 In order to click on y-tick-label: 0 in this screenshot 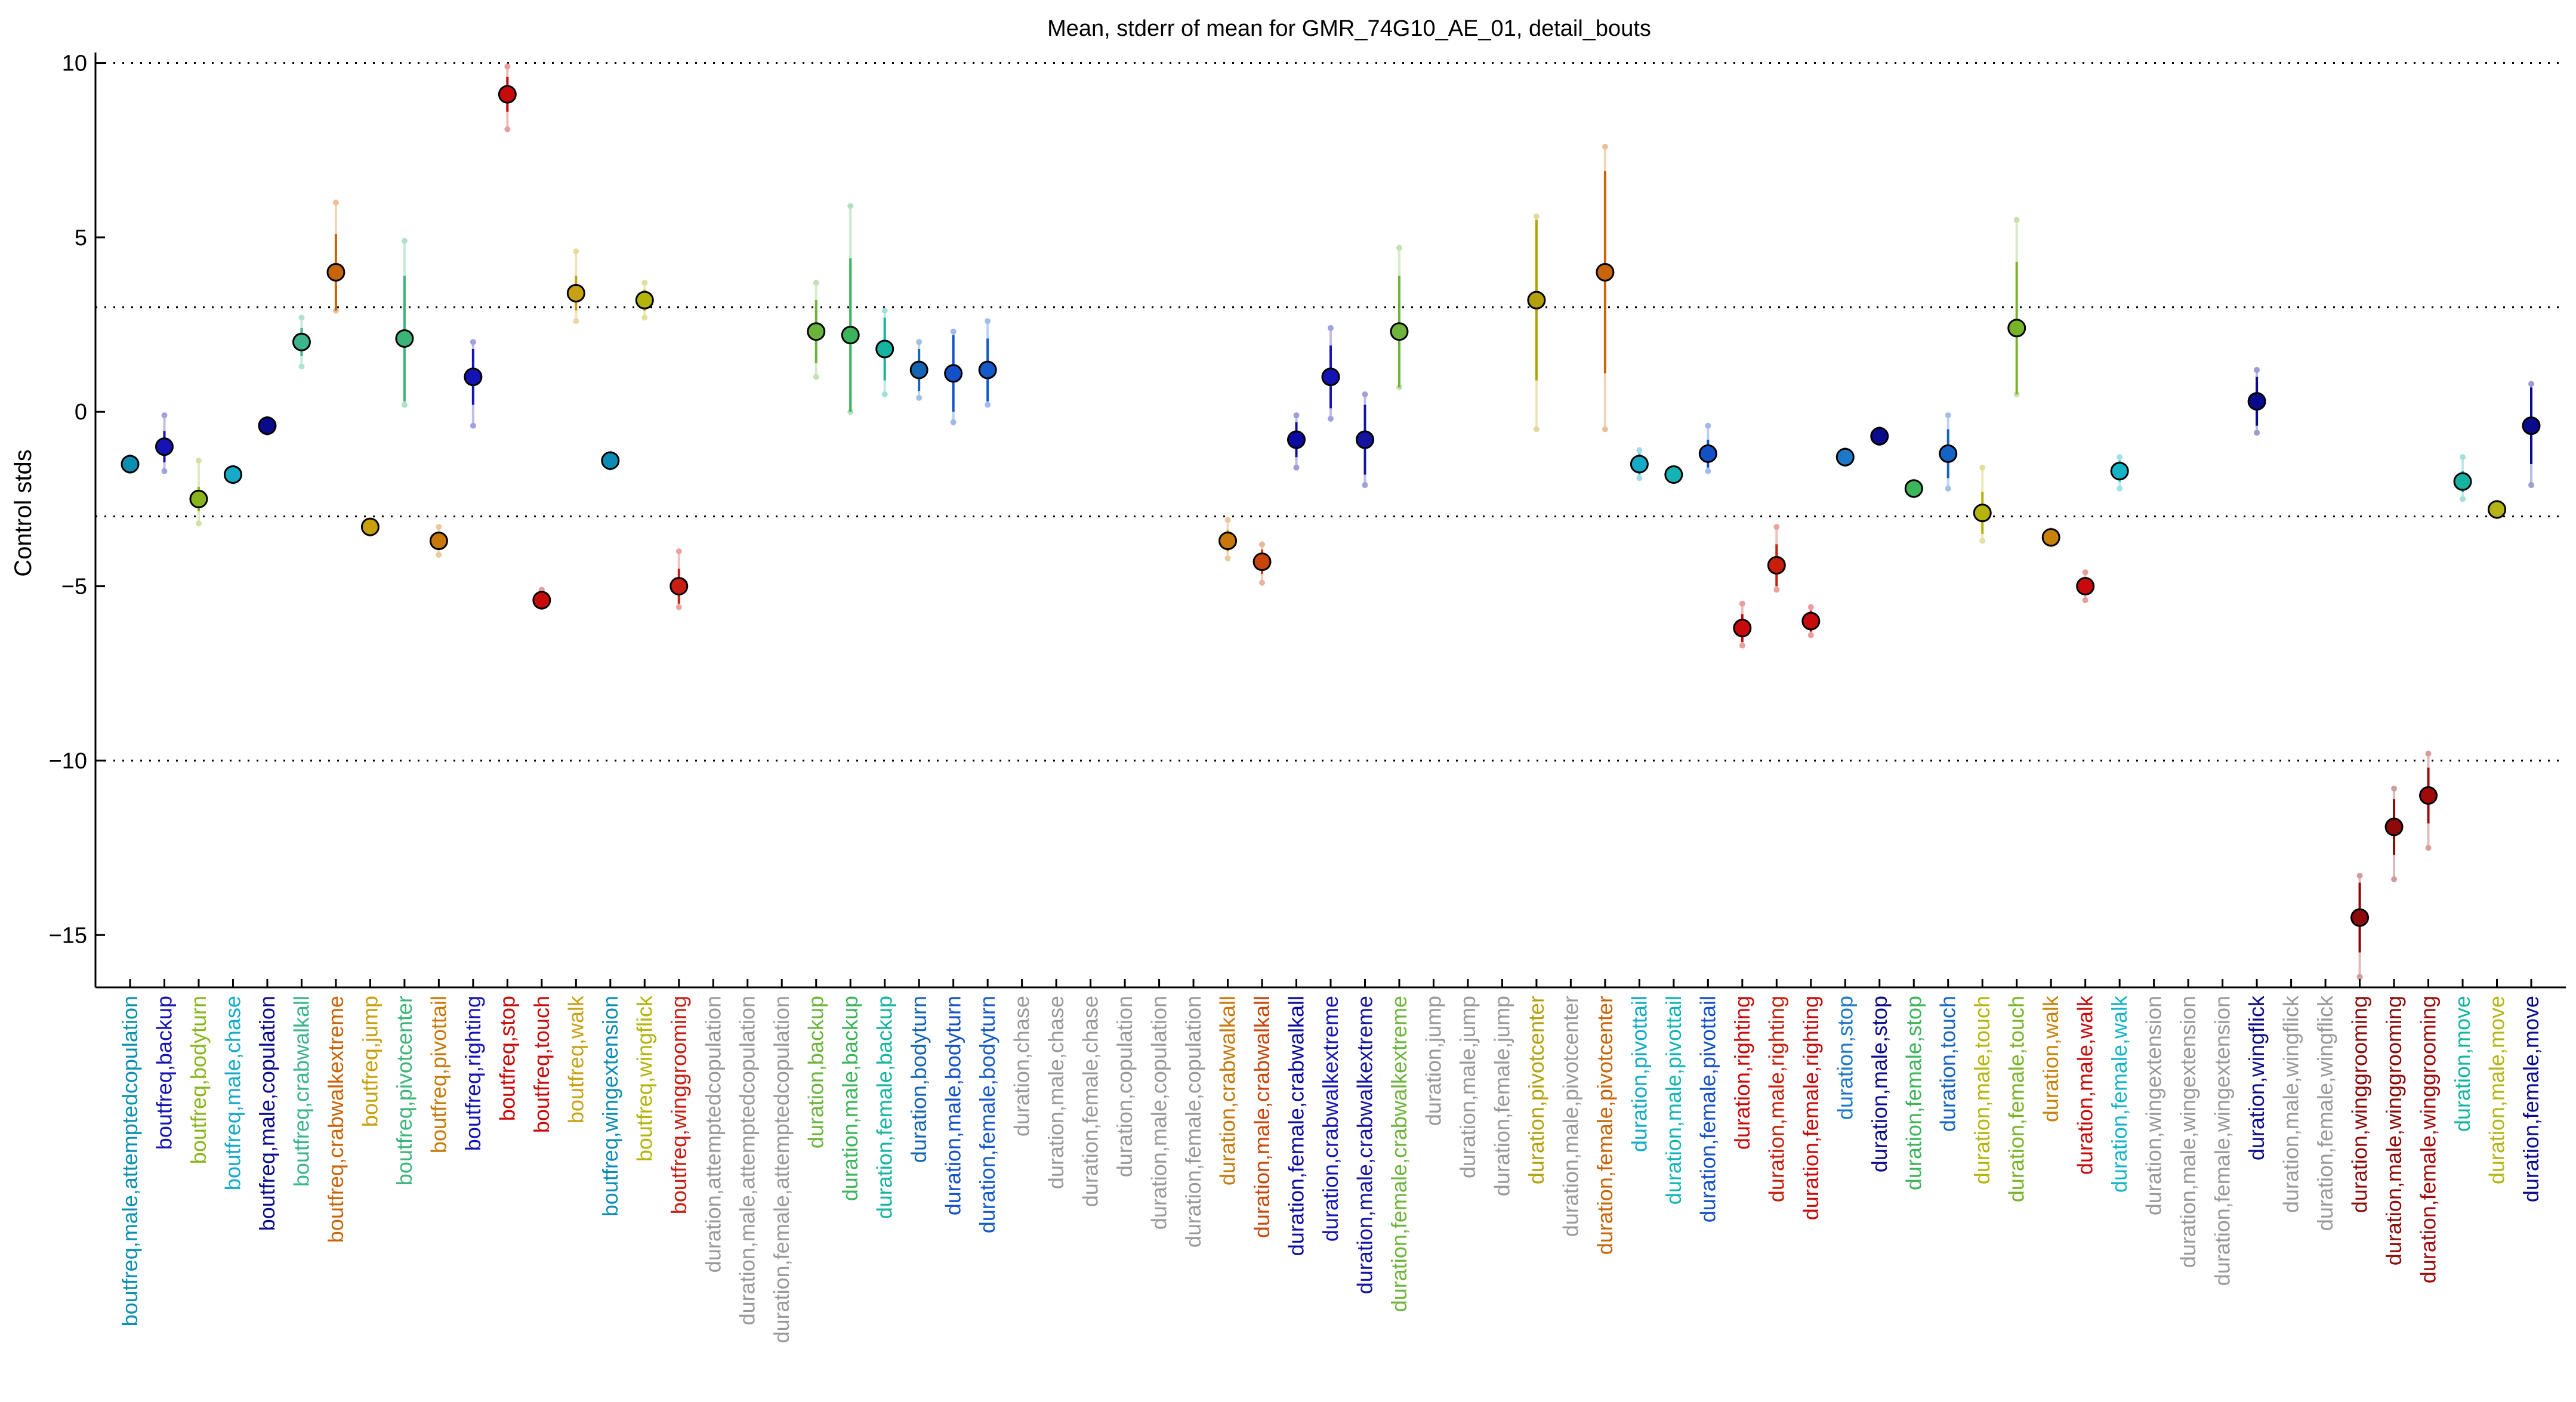, I will do `click(81, 412)`.